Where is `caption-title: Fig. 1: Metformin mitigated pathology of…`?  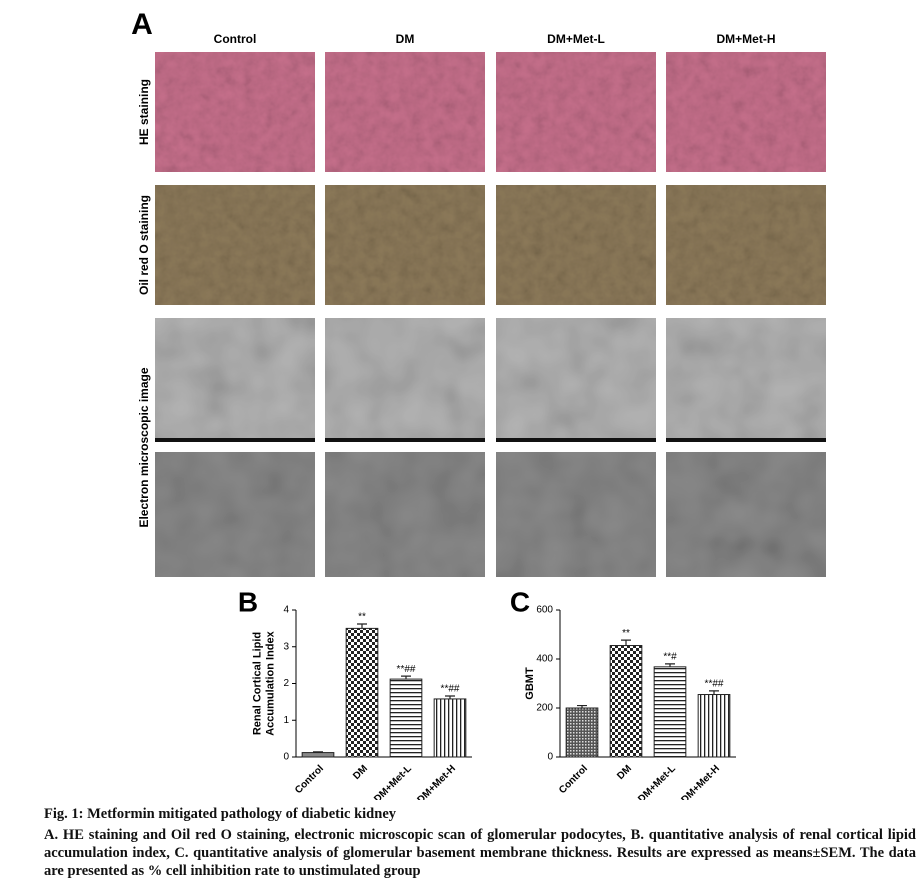 caption-title: Fig. 1: Metformin mitigated pathology of… is located at coordinates (220, 814).